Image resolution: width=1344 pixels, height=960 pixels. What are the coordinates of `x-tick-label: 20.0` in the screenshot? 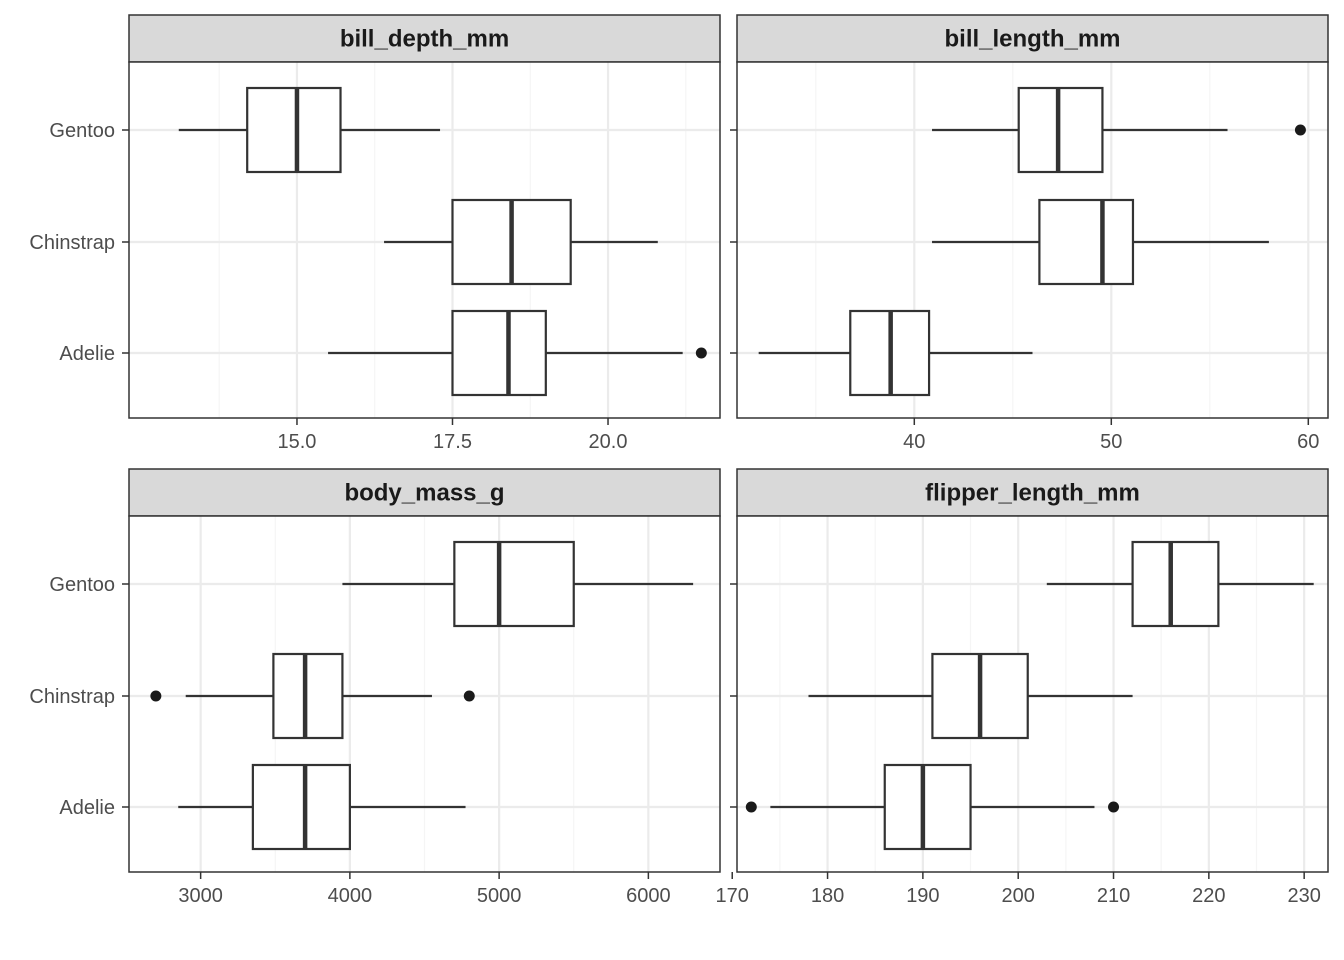 It's located at (608, 442).